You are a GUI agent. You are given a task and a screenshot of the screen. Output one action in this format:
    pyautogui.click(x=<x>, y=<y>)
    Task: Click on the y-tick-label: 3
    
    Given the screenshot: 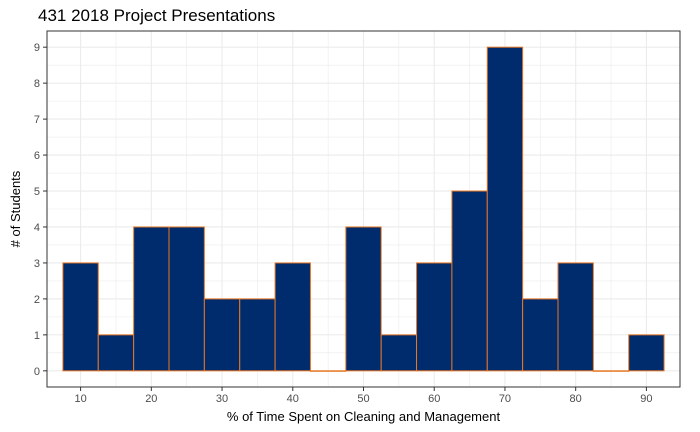 What is the action you would take?
    pyautogui.click(x=37, y=264)
    